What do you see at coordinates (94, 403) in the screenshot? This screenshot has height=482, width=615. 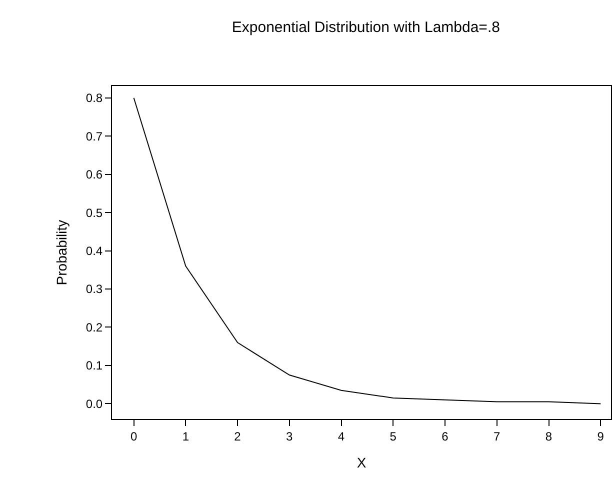 I see `y-tick-label: 0.0` at bounding box center [94, 403].